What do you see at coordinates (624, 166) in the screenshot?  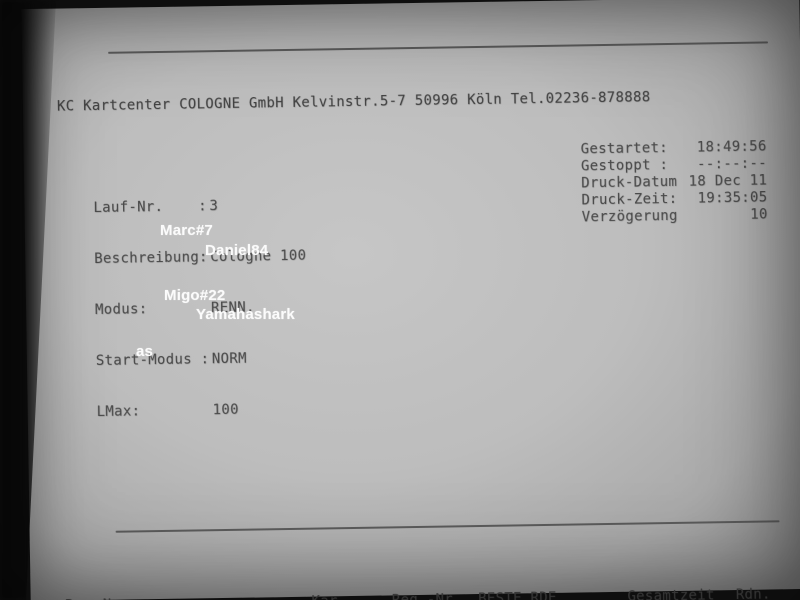 I see `info-field-label: Gestoppt :` at bounding box center [624, 166].